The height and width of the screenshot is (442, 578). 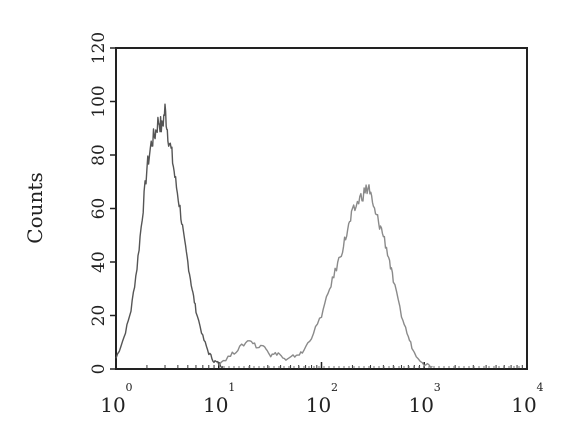 I want to click on y-tick-label: 0, so click(x=99, y=369).